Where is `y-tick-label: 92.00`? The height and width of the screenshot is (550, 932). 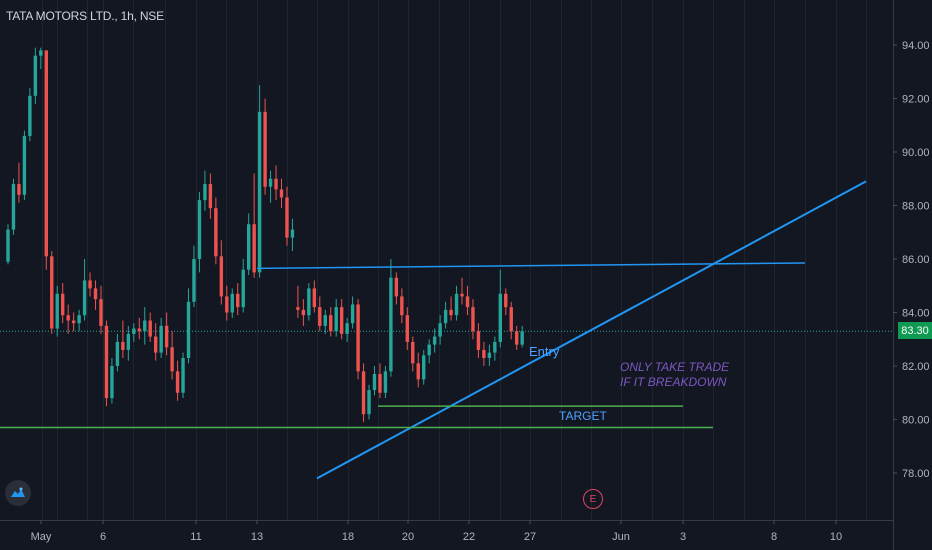 y-tick-label: 92.00 is located at coordinates (916, 100).